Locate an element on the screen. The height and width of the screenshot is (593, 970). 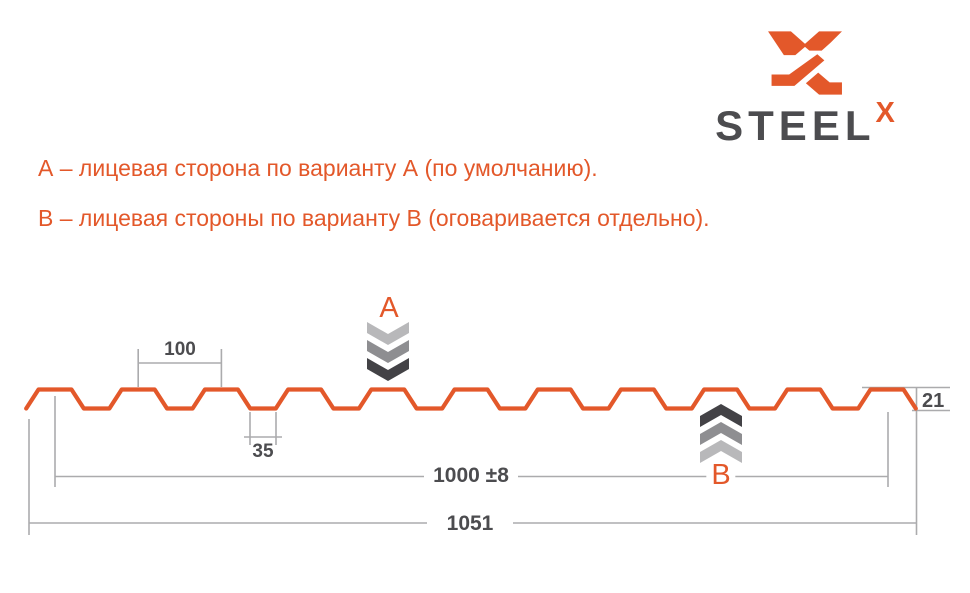
x-icon-bottom-right-arm is located at coordinates (823, 83).